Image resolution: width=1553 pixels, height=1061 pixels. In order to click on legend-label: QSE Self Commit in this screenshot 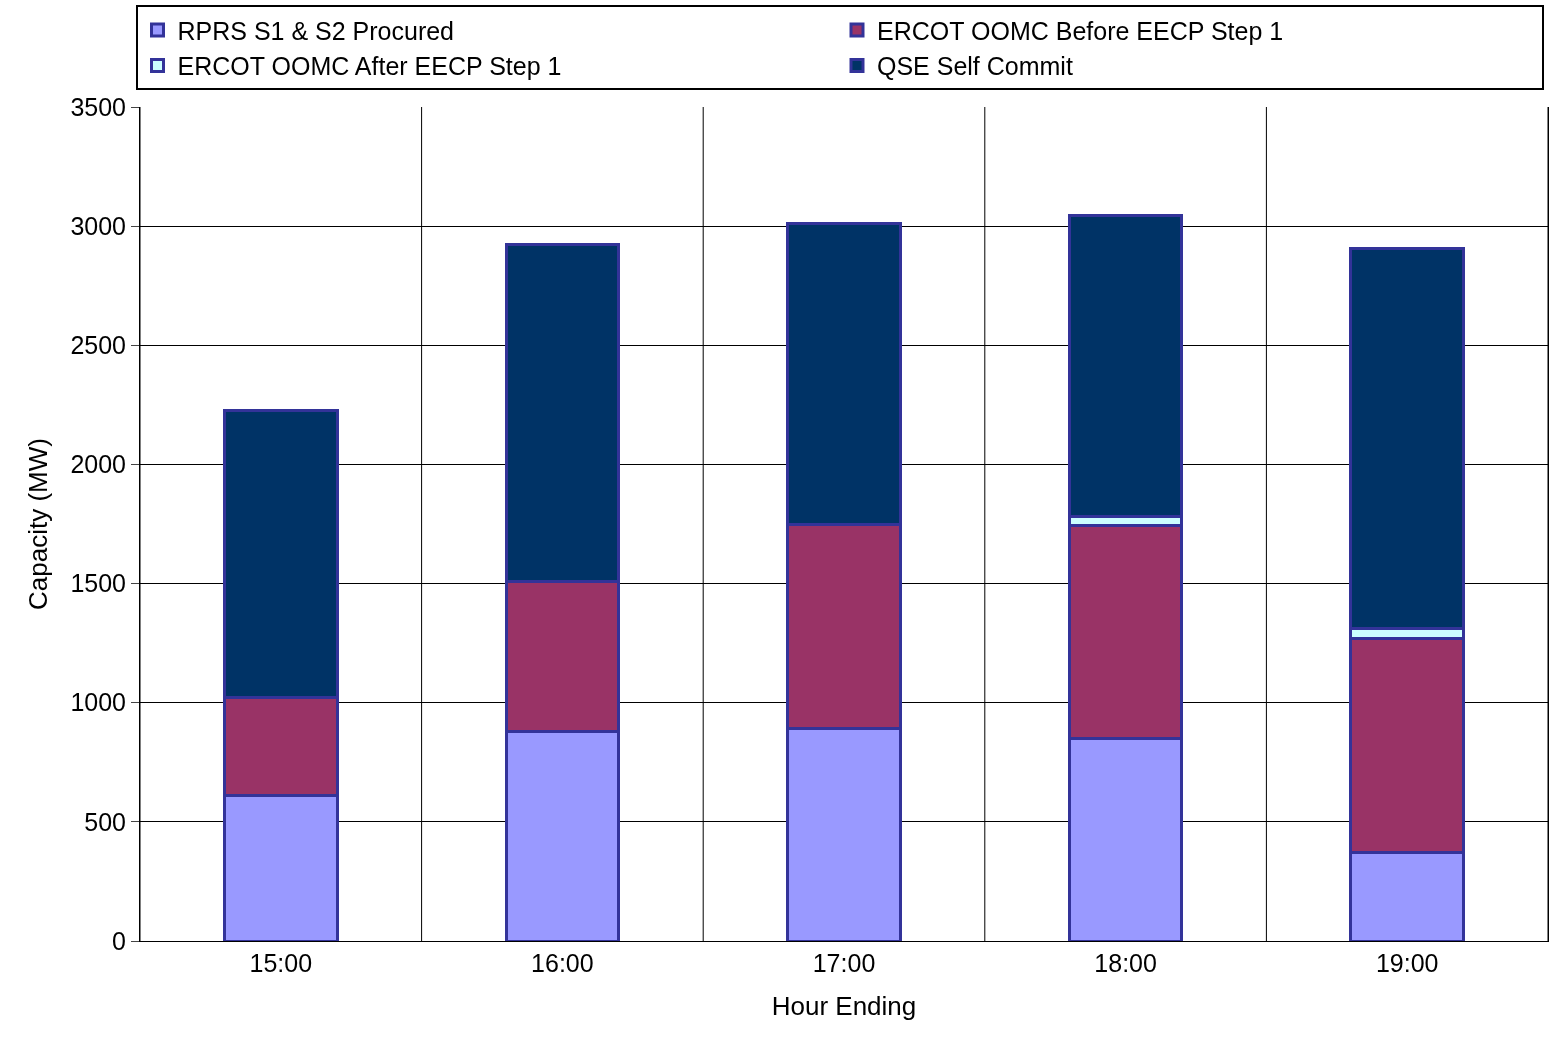, I will do `click(975, 66)`.